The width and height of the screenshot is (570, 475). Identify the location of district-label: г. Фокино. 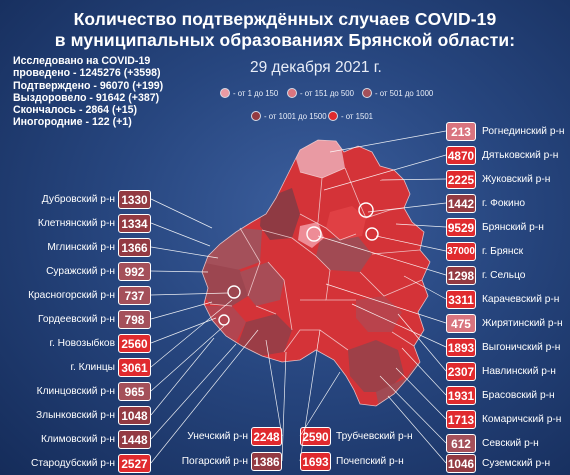
(503, 203).